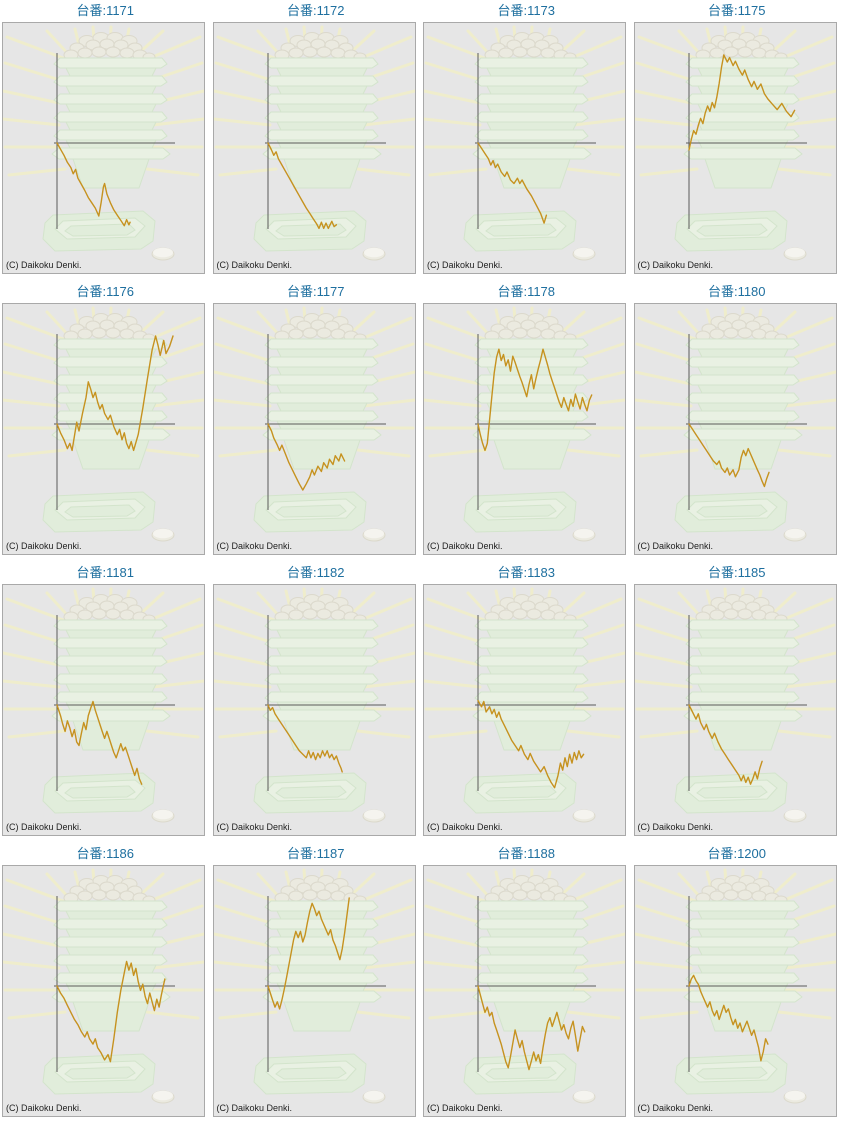 This screenshot has width=842, height=1124. Describe the element at coordinates (737, 573) in the screenshot. I see `machine-title-link: 台番:1185` at that location.